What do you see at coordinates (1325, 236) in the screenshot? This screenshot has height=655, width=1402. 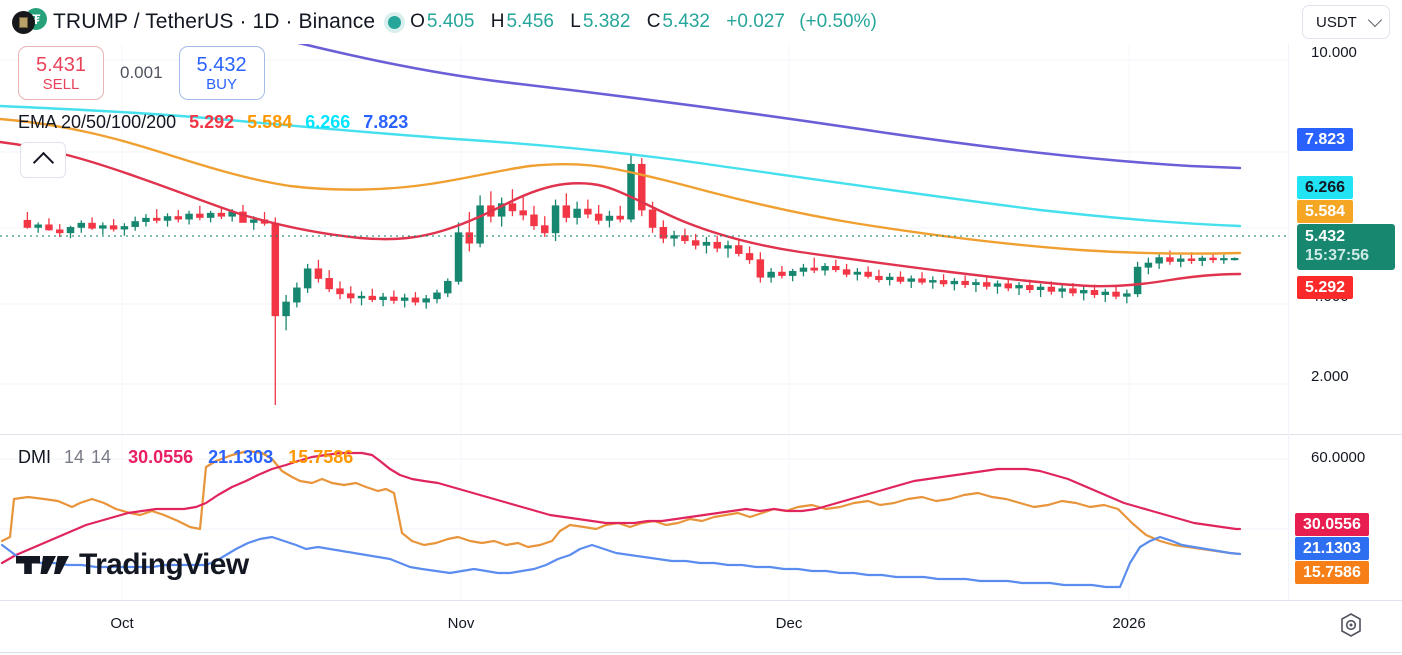 I see `last-price-value: 5.432` at bounding box center [1325, 236].